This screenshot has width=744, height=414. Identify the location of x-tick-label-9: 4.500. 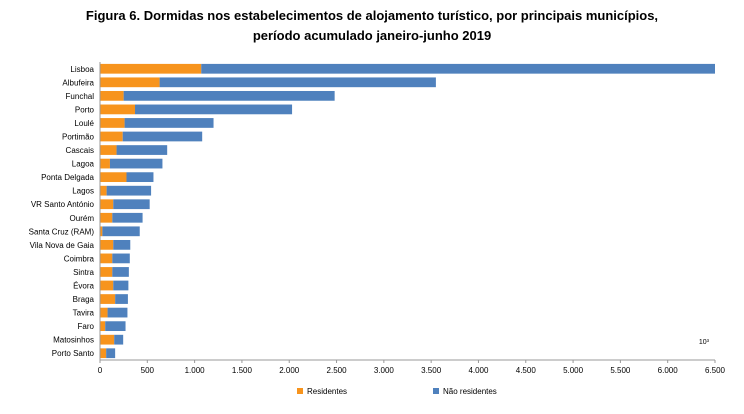
(526, 370).